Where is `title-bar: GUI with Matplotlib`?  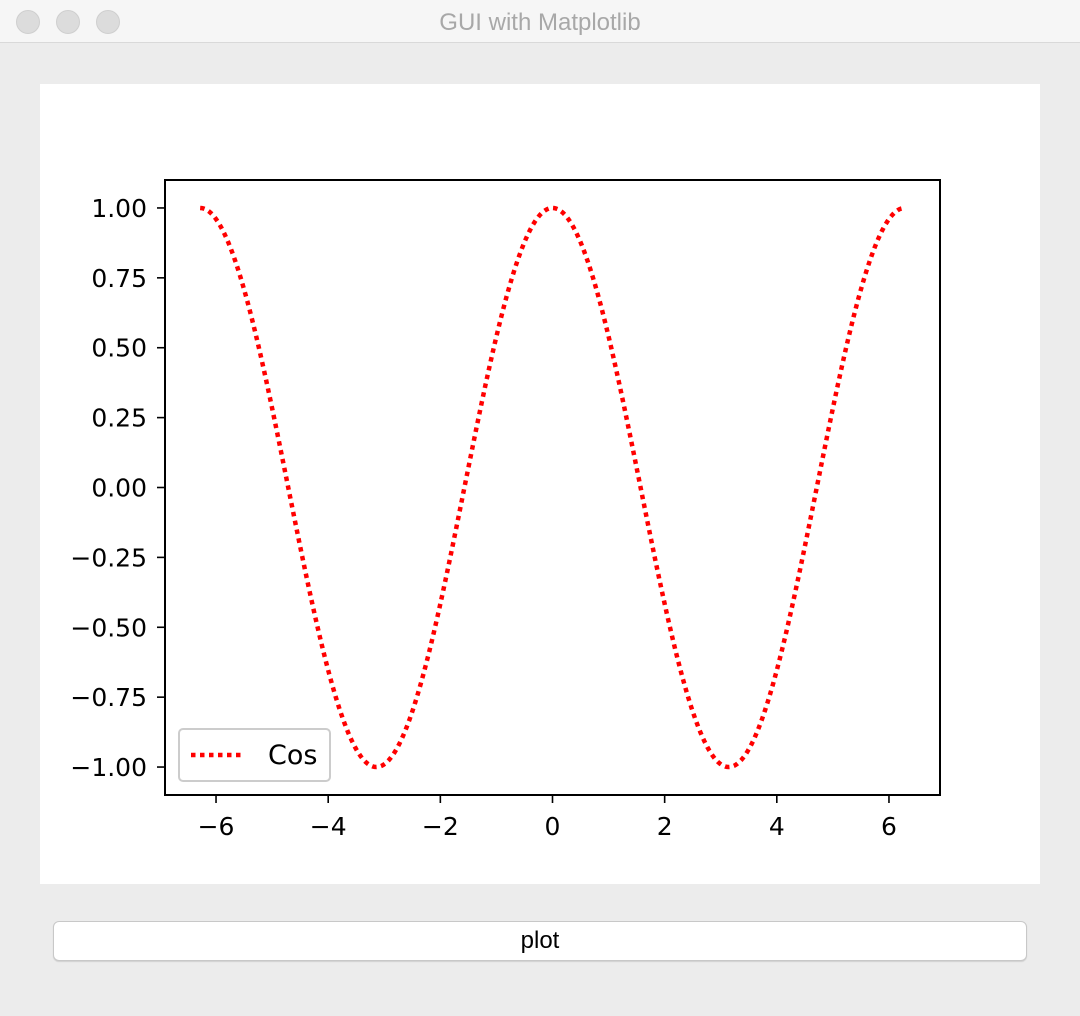
title-bar: GUI with Matplotlib is located at coordinates (540, 21).